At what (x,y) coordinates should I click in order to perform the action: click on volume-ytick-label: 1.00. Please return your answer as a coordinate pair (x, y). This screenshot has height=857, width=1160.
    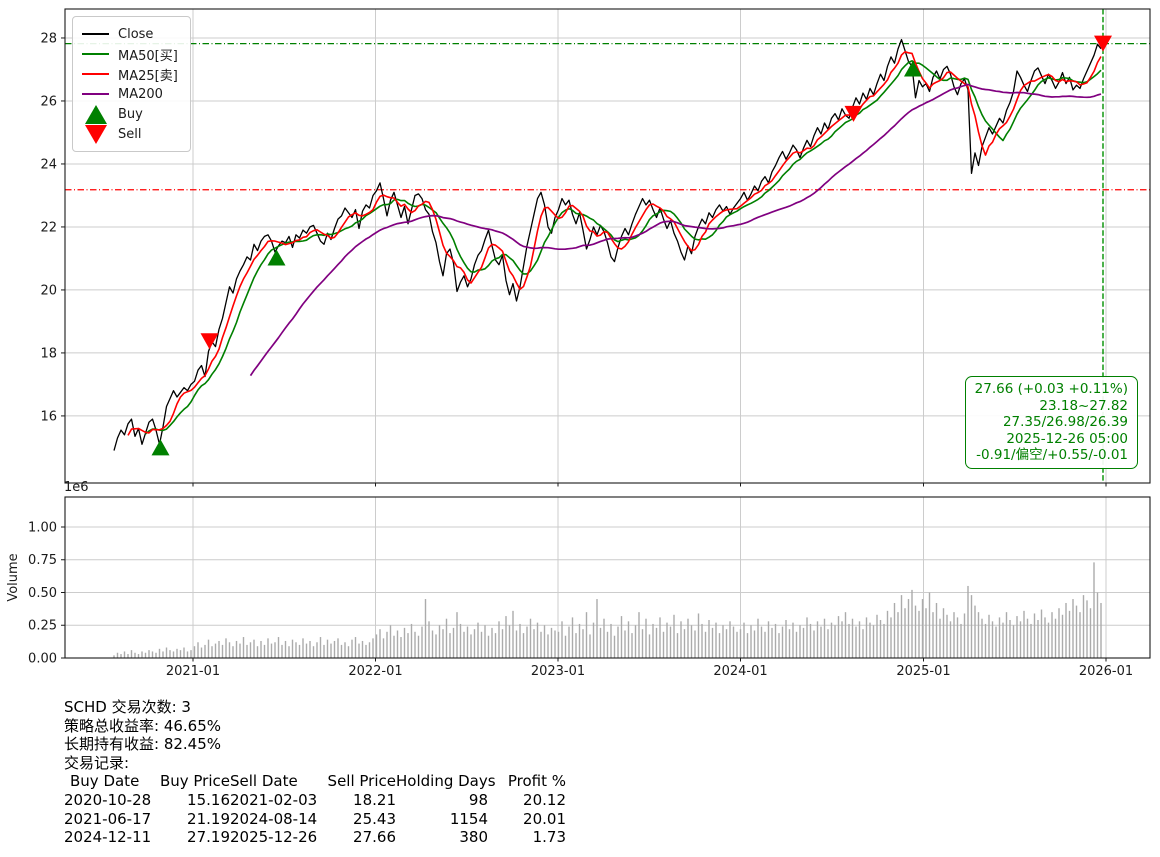
    Looking at the image, I should click on (42, 527).